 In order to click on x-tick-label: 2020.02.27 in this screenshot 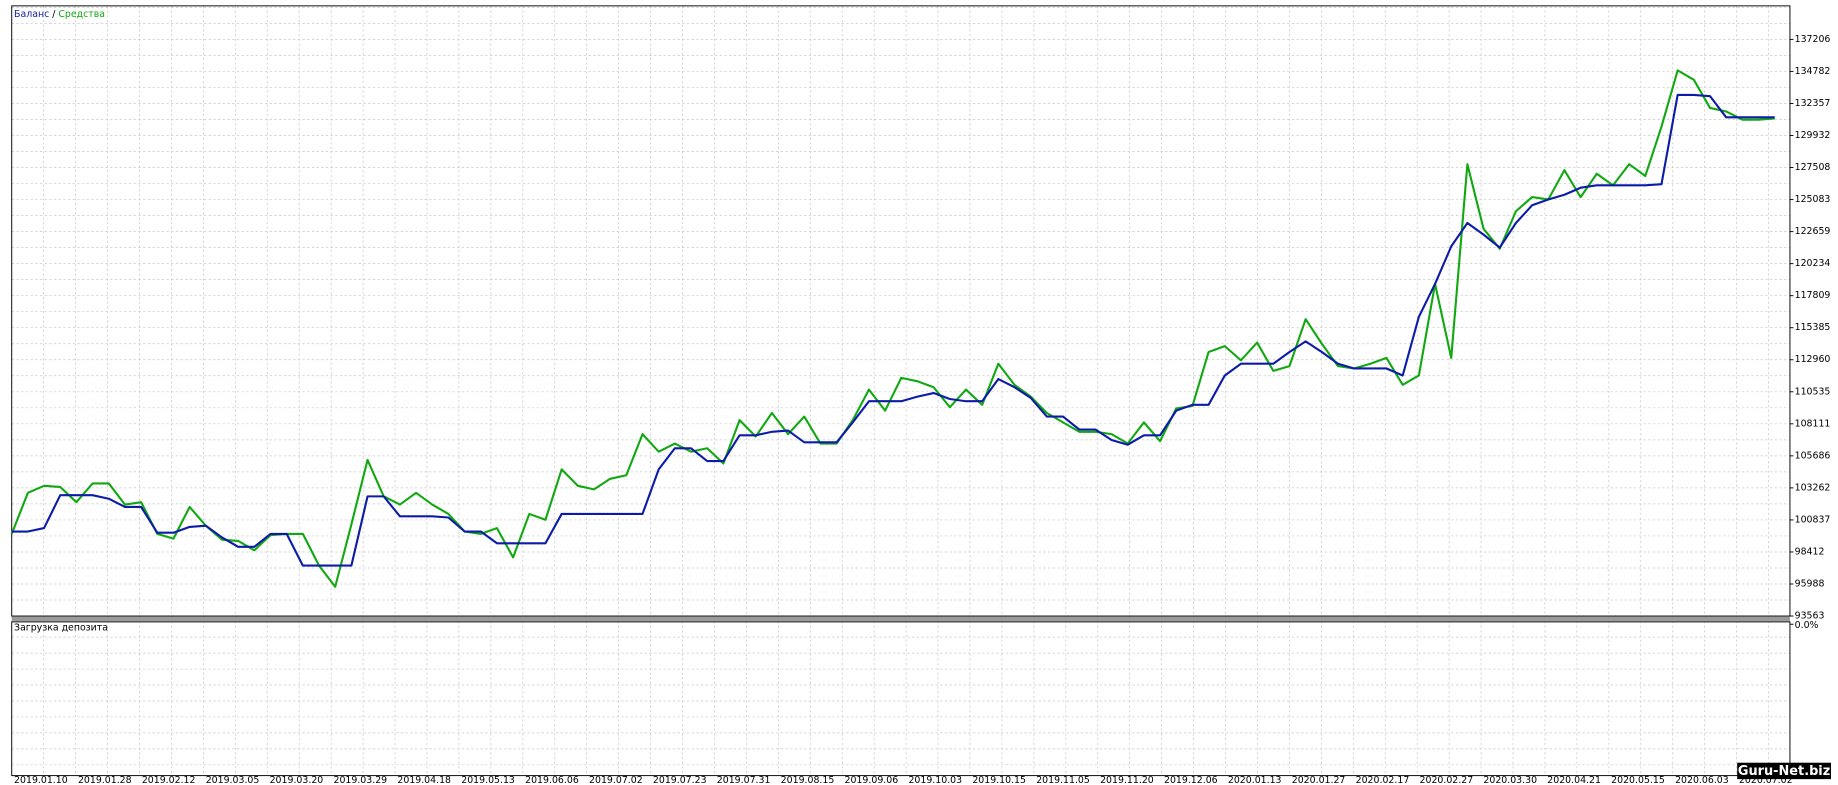, I will do `click(1447, 780)`.